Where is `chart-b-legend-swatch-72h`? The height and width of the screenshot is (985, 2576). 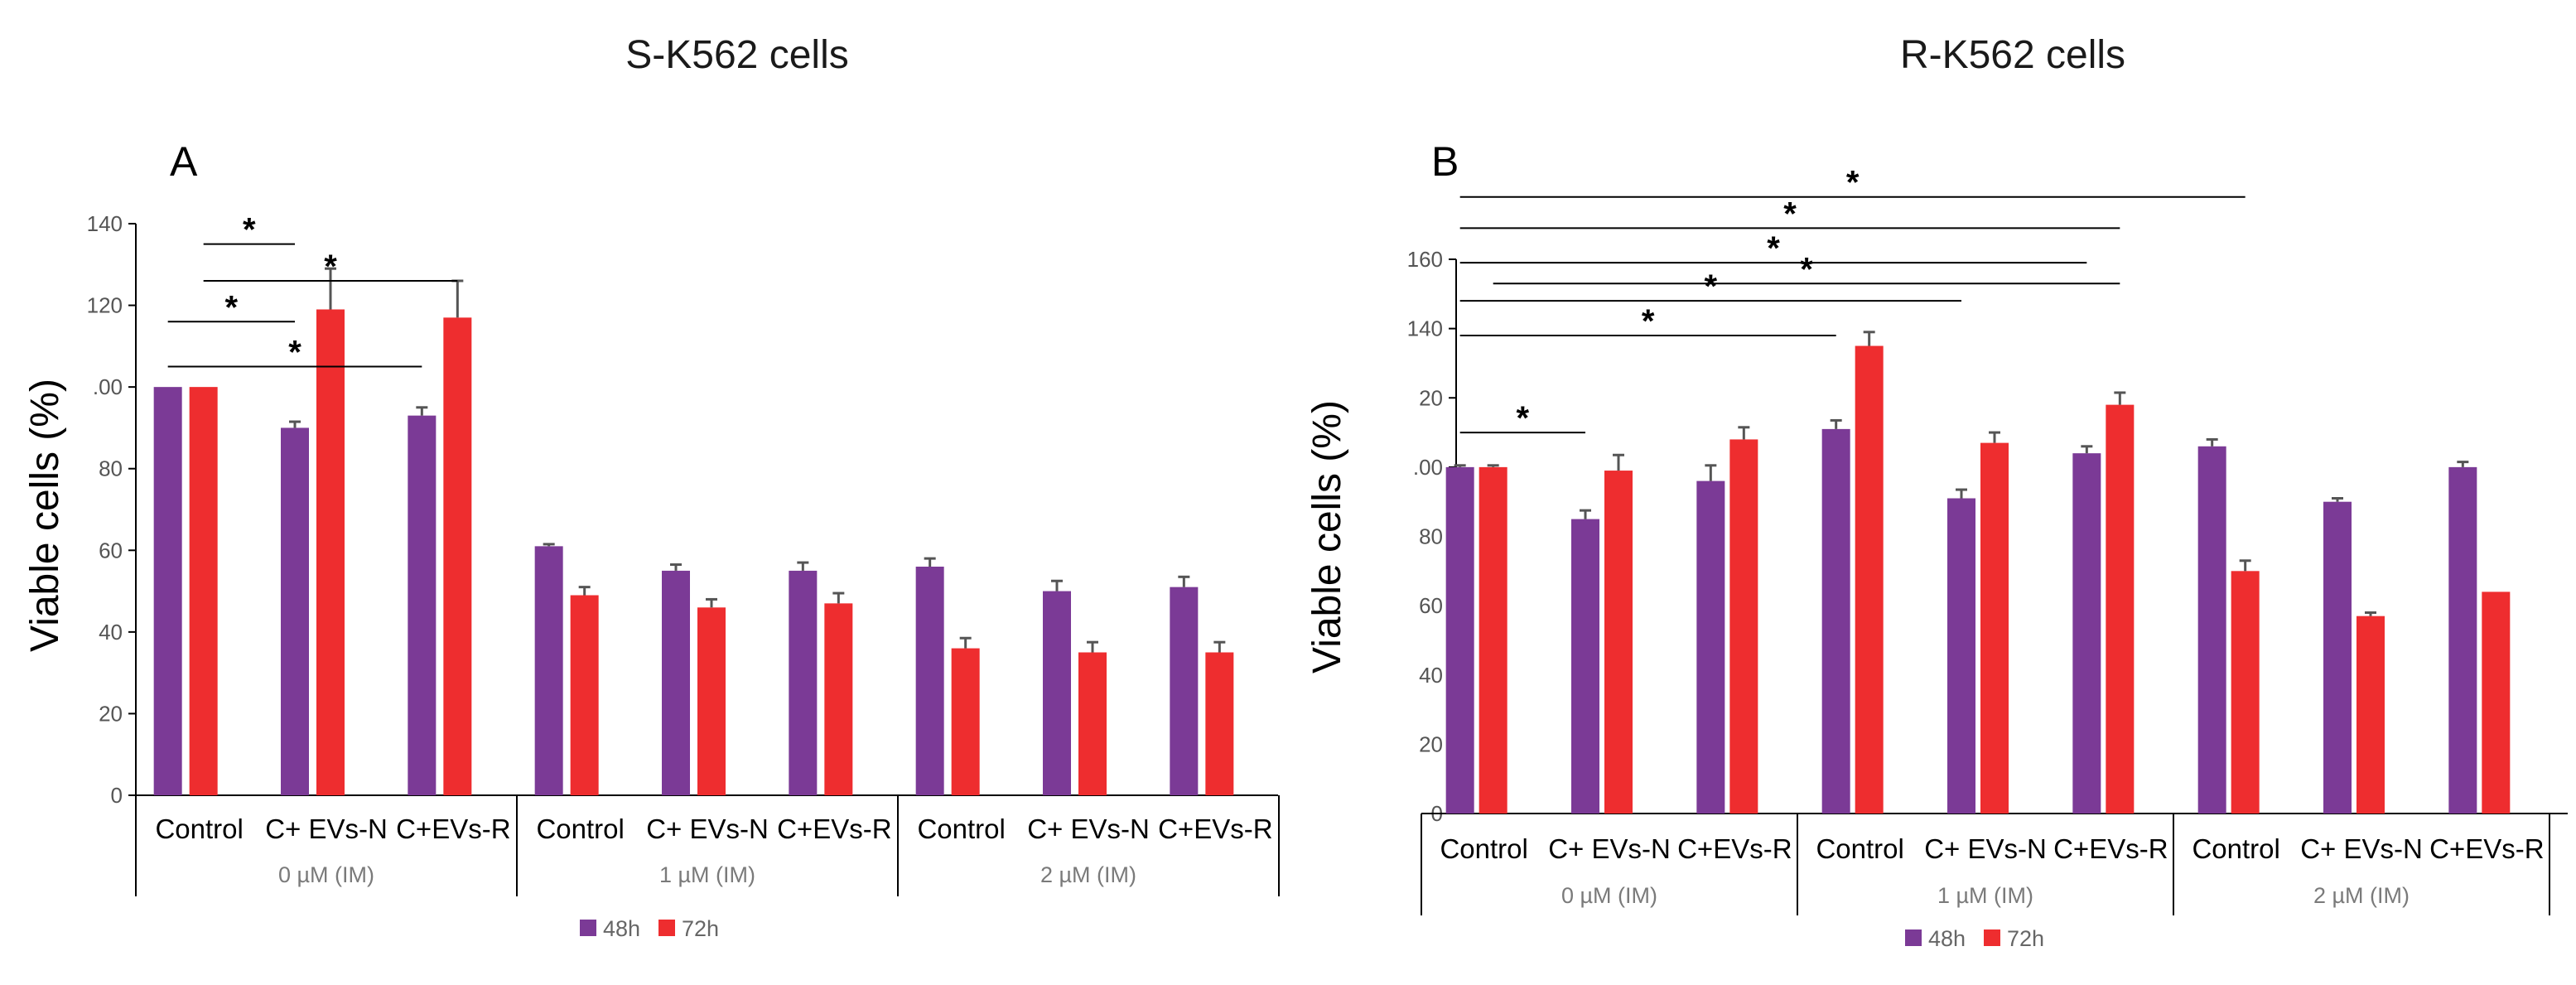
chart-b-legend-swatch-72h is located at coordinates (1992, 937).